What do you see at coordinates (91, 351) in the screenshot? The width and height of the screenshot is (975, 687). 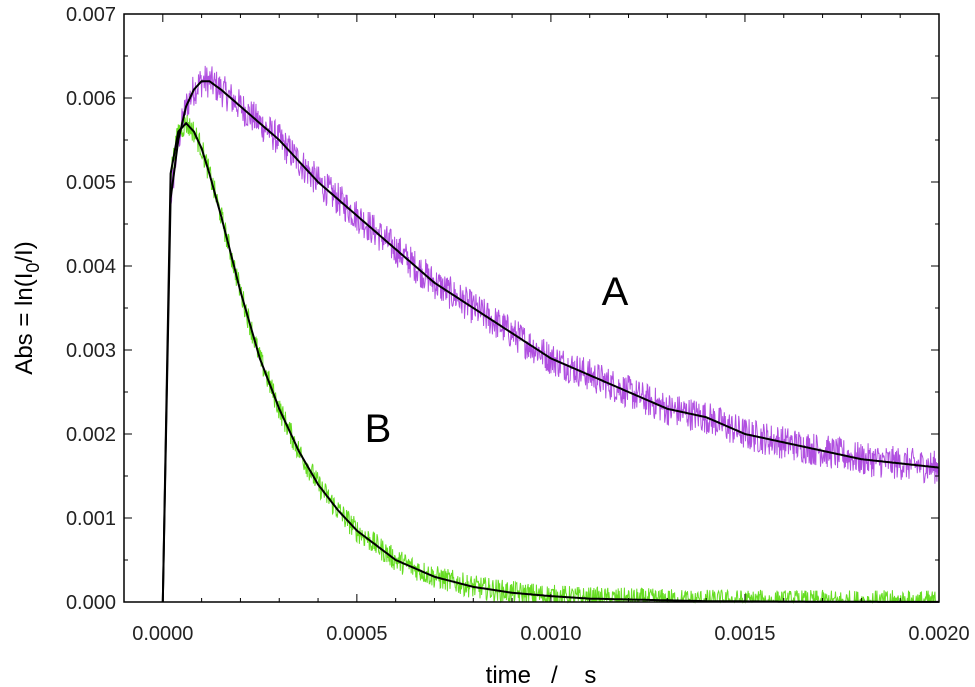 I see `y-tick-label: 0.003` at bounding box center [91, 351].